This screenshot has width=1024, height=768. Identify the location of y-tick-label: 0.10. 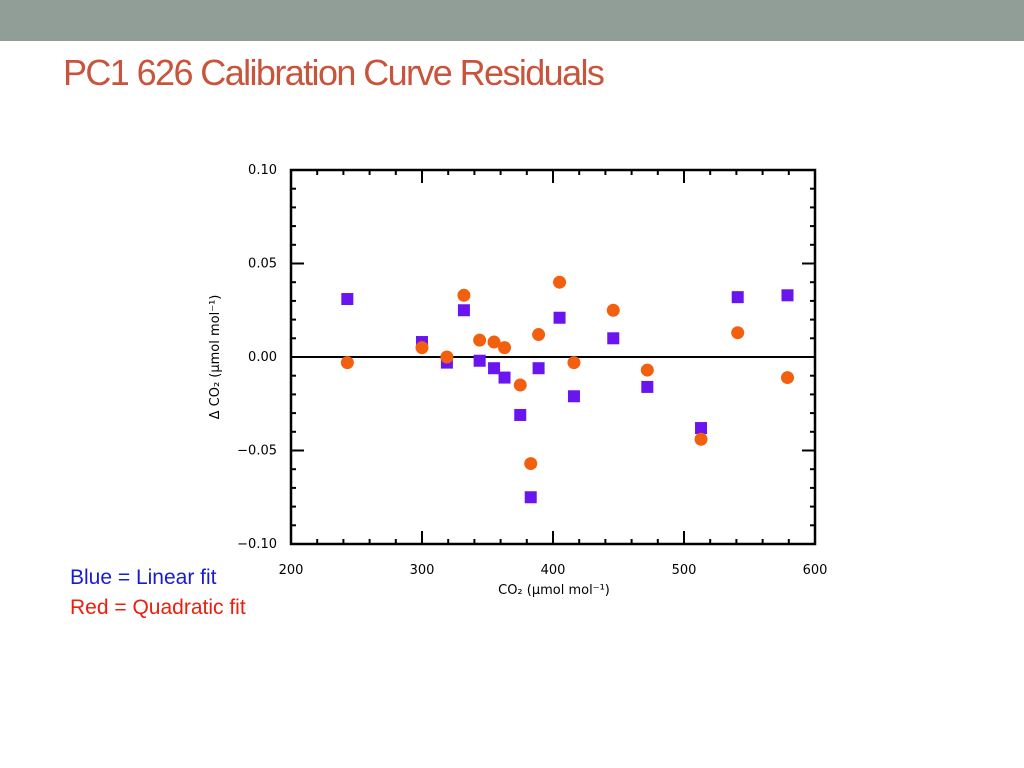
(262, 170).